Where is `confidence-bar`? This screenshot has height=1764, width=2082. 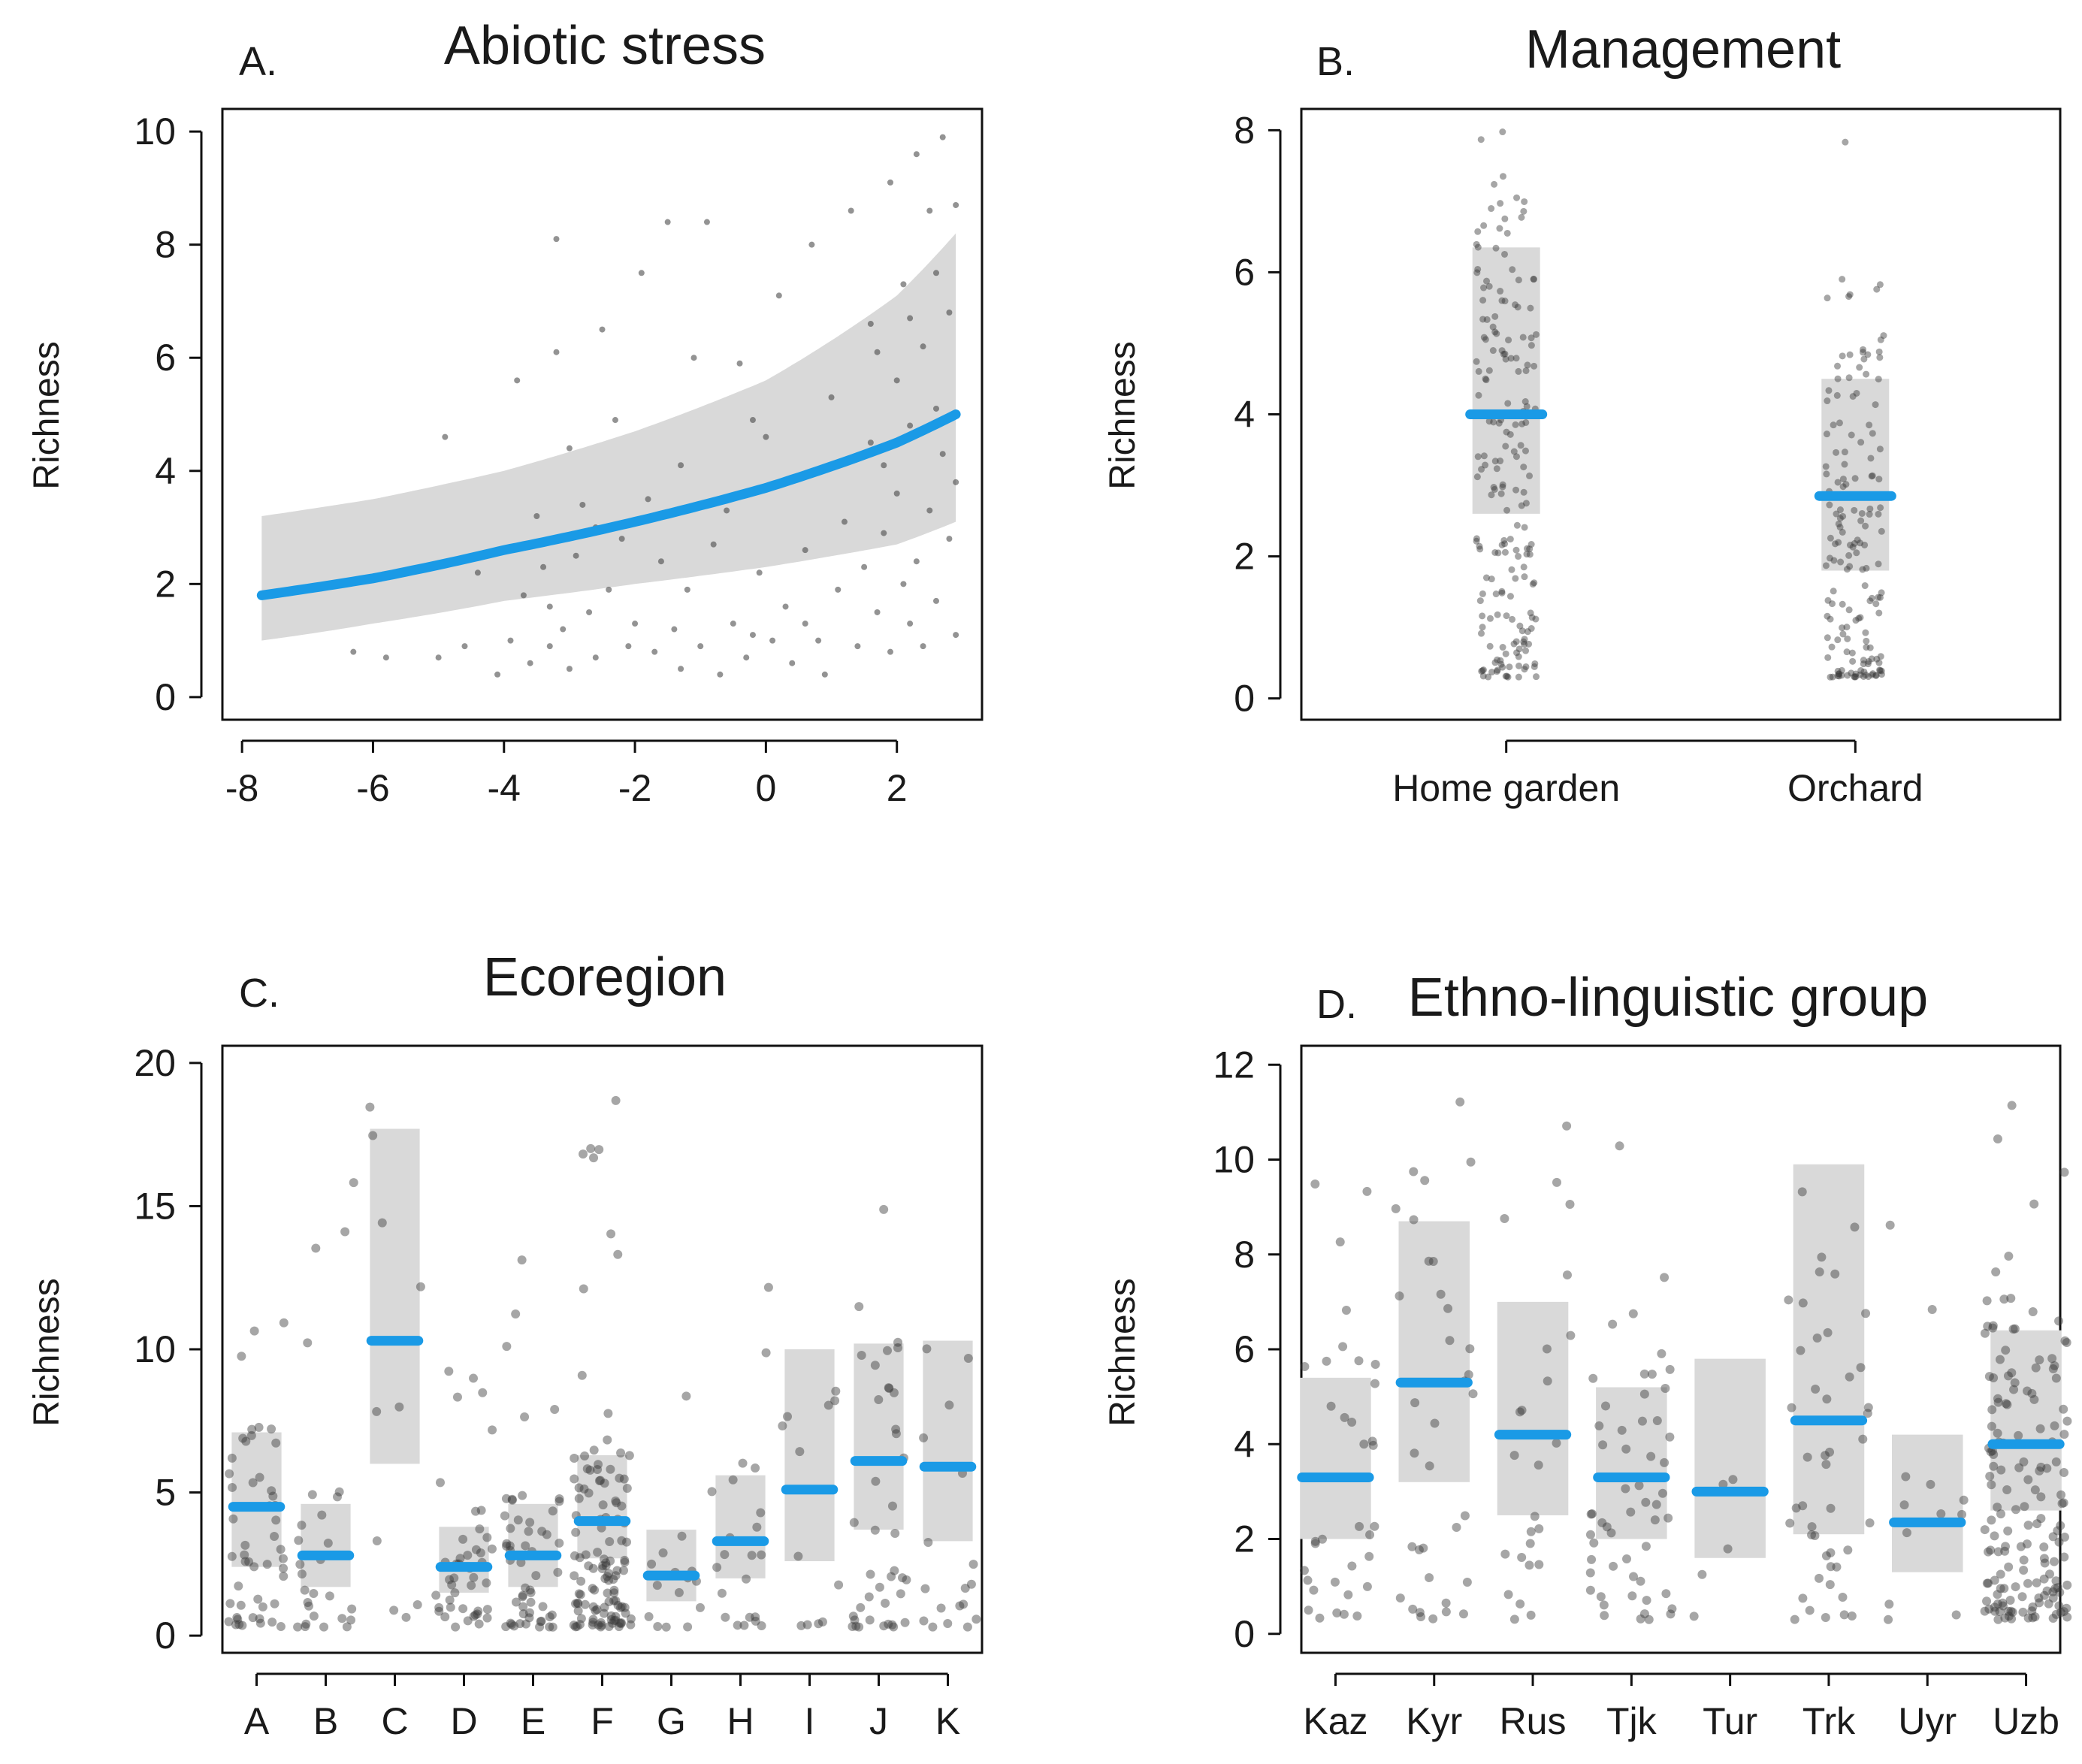
confidence-bar is located at coordinates (810, 1455).